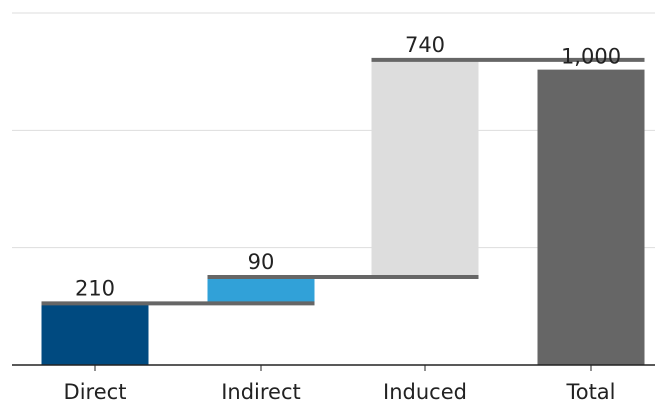 The height and width of the screenshot is (410, 667). What do you see at coordinates (95, 288) in the screenshot?
I see `value-label-direct: 210` at bounding box center [95, 288].